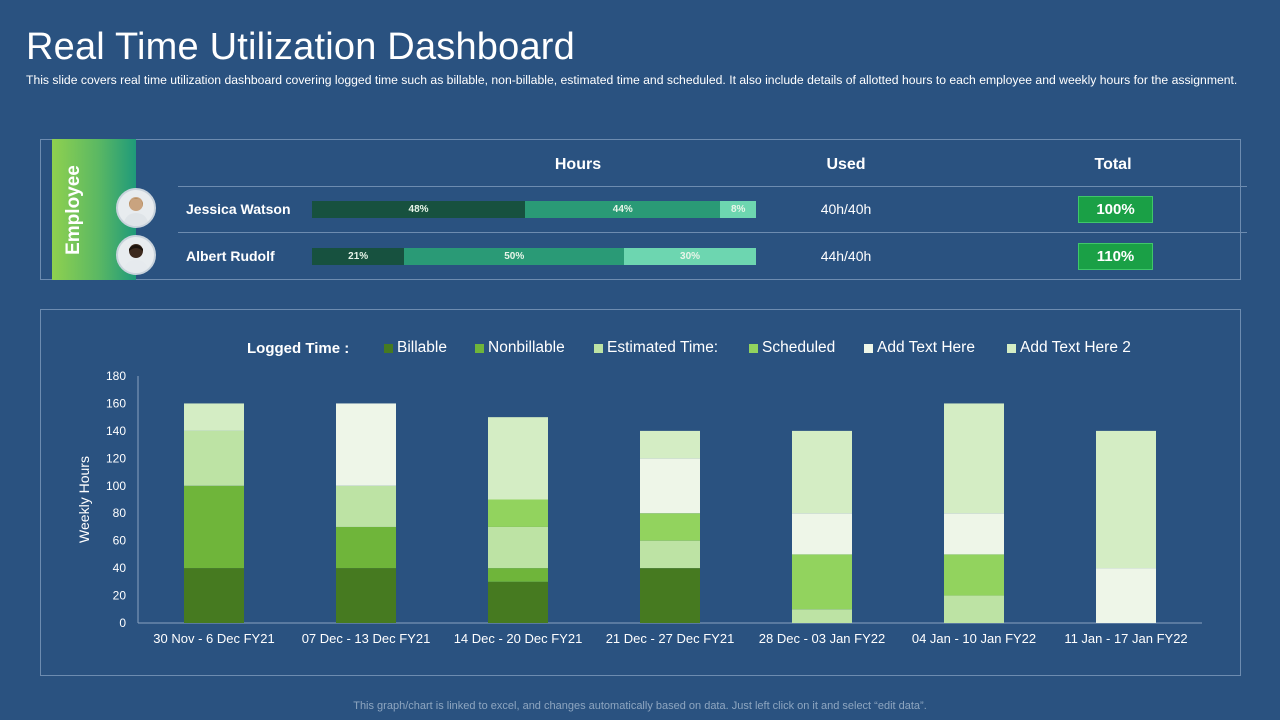  What do you see at coordinates (238, 209) in the screenshot?
I see `employee-name: Jessica Watson` at bounding box center [238, 209].